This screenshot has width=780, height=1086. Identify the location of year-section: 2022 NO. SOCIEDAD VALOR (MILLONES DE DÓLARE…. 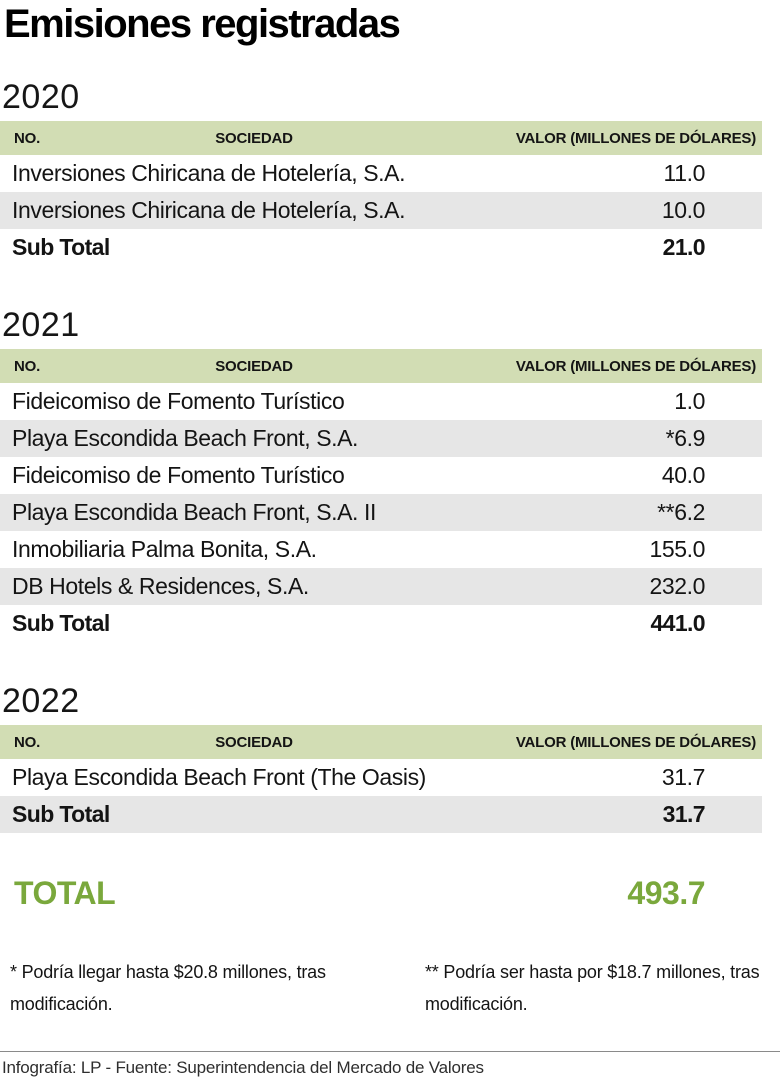
(390, 758).